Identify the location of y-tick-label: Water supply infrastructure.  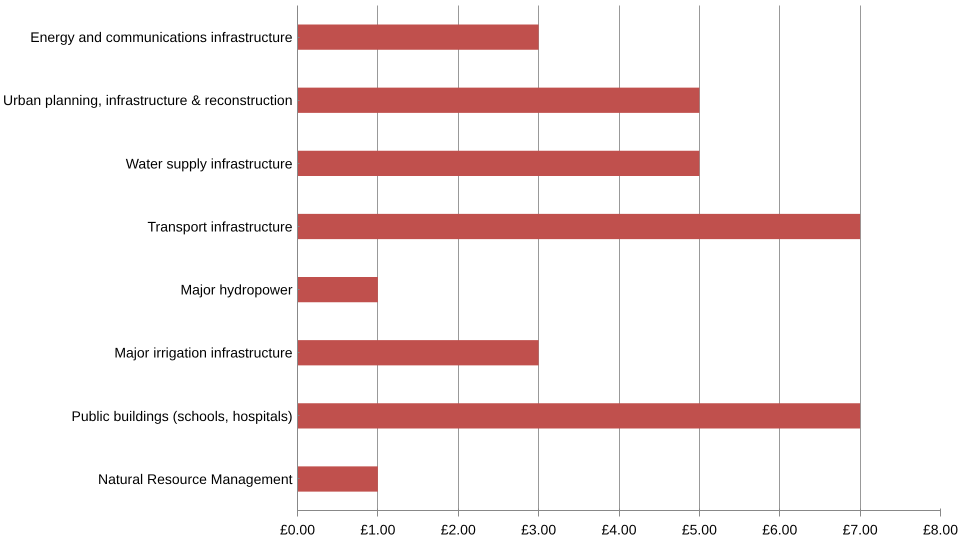
(209, 163).